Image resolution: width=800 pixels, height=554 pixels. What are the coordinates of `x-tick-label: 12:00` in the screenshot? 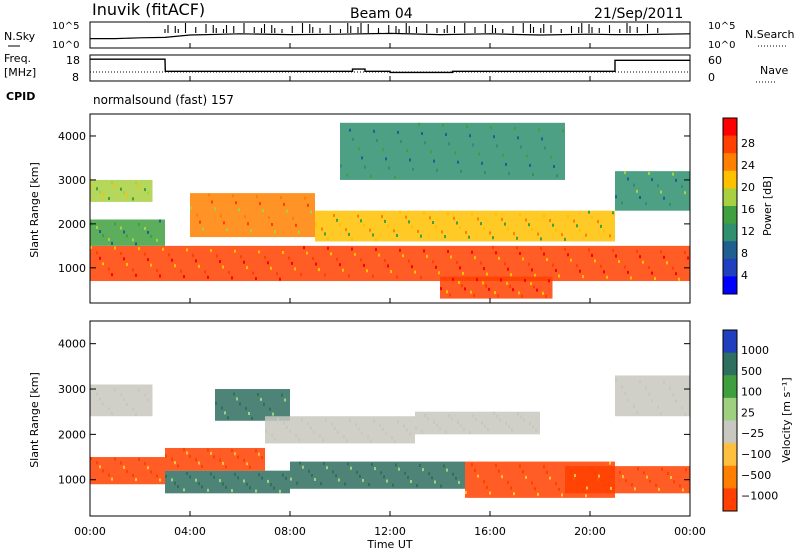 It's located at (390, 531).